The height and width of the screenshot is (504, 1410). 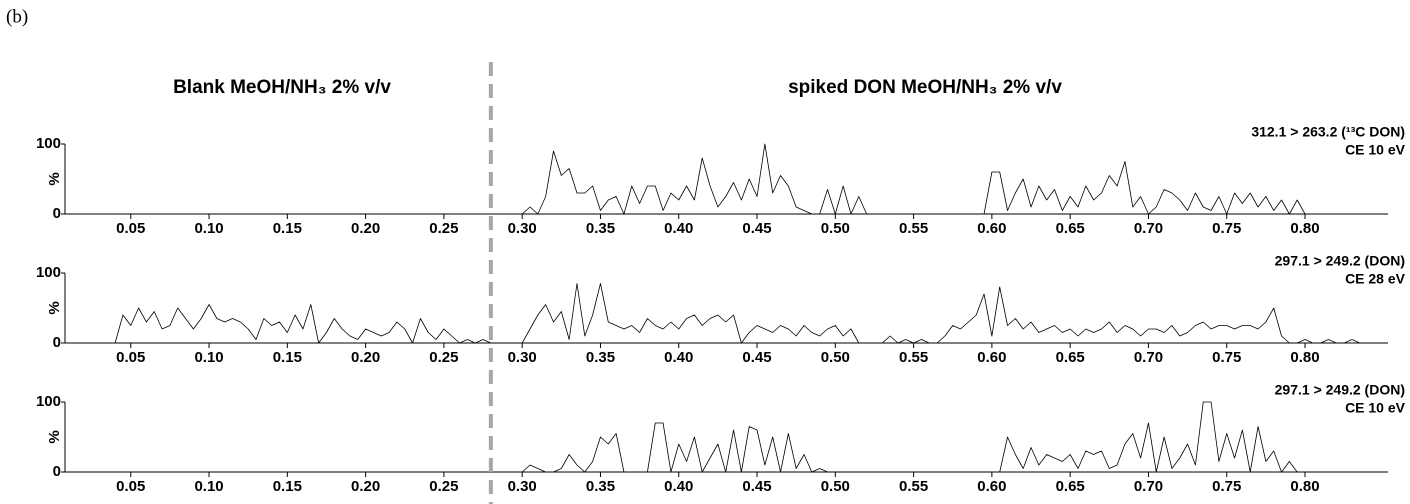 I want to click on transition-label: 312.1 > 263.2 (¹³C DON), so click(x=1328, y=132).